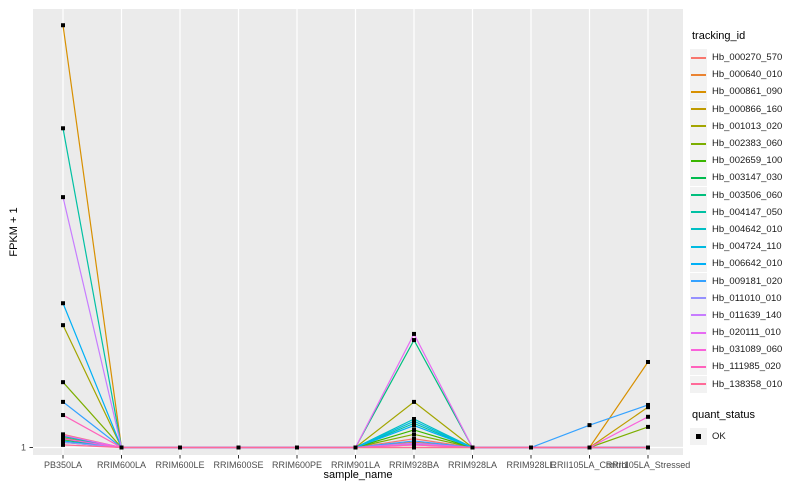  Describe the element at coordinates (719, 36) in the screenshot. I see `color-legend-title: tracking_id` at that location.